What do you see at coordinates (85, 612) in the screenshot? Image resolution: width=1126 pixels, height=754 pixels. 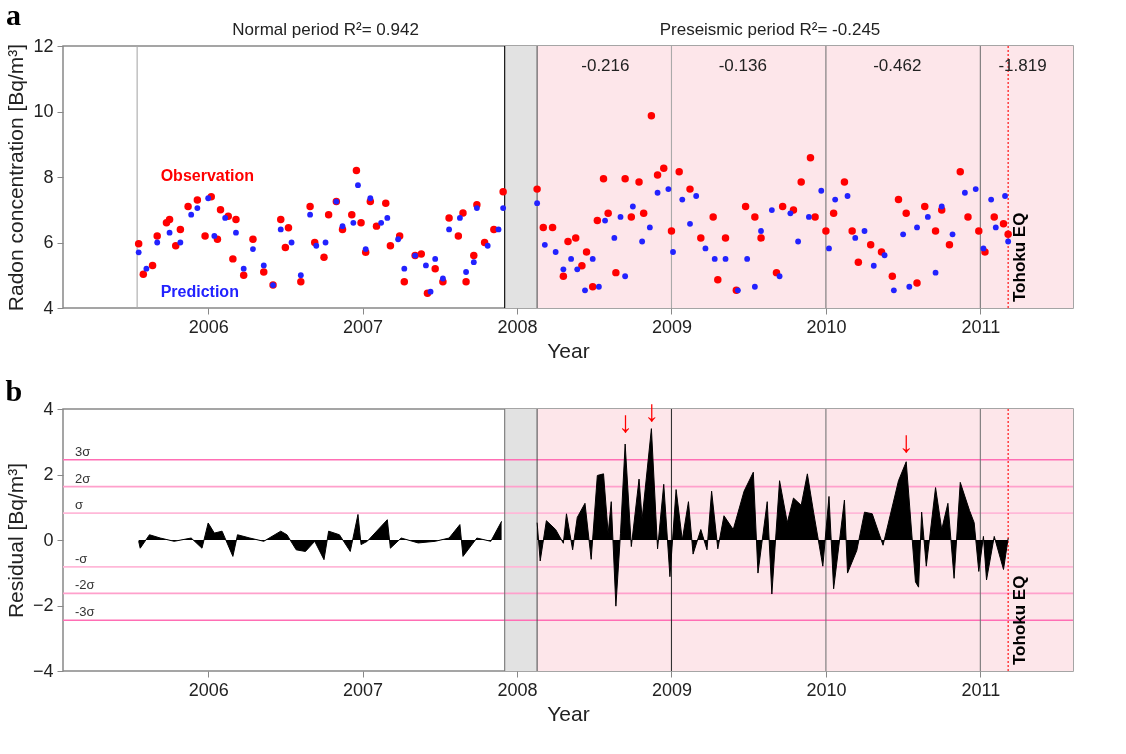 I see `ref-line-label: -3σ` at bounding box center [85, 612].